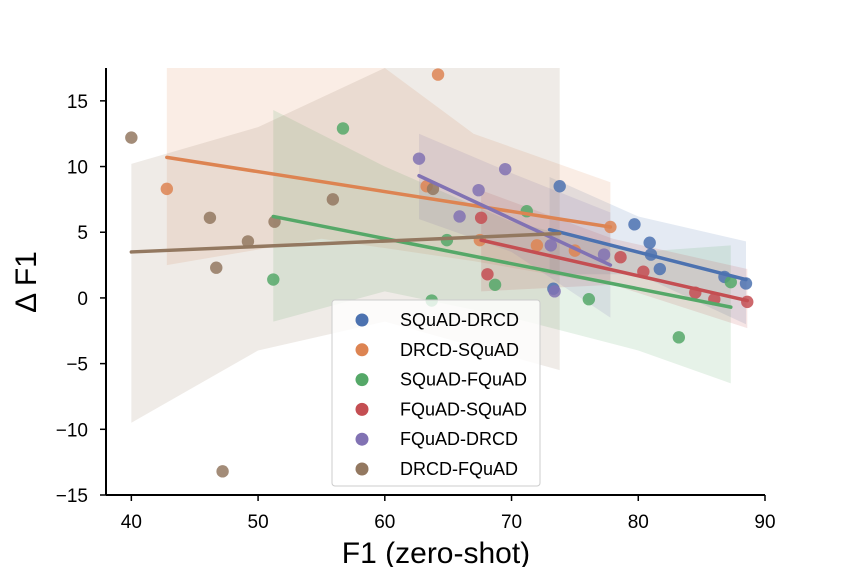 This screenshot has height=567, width=850. Describe the element at coordinates (72, 496) in the screenshot. I see `y-tick-label: −15` at that location.